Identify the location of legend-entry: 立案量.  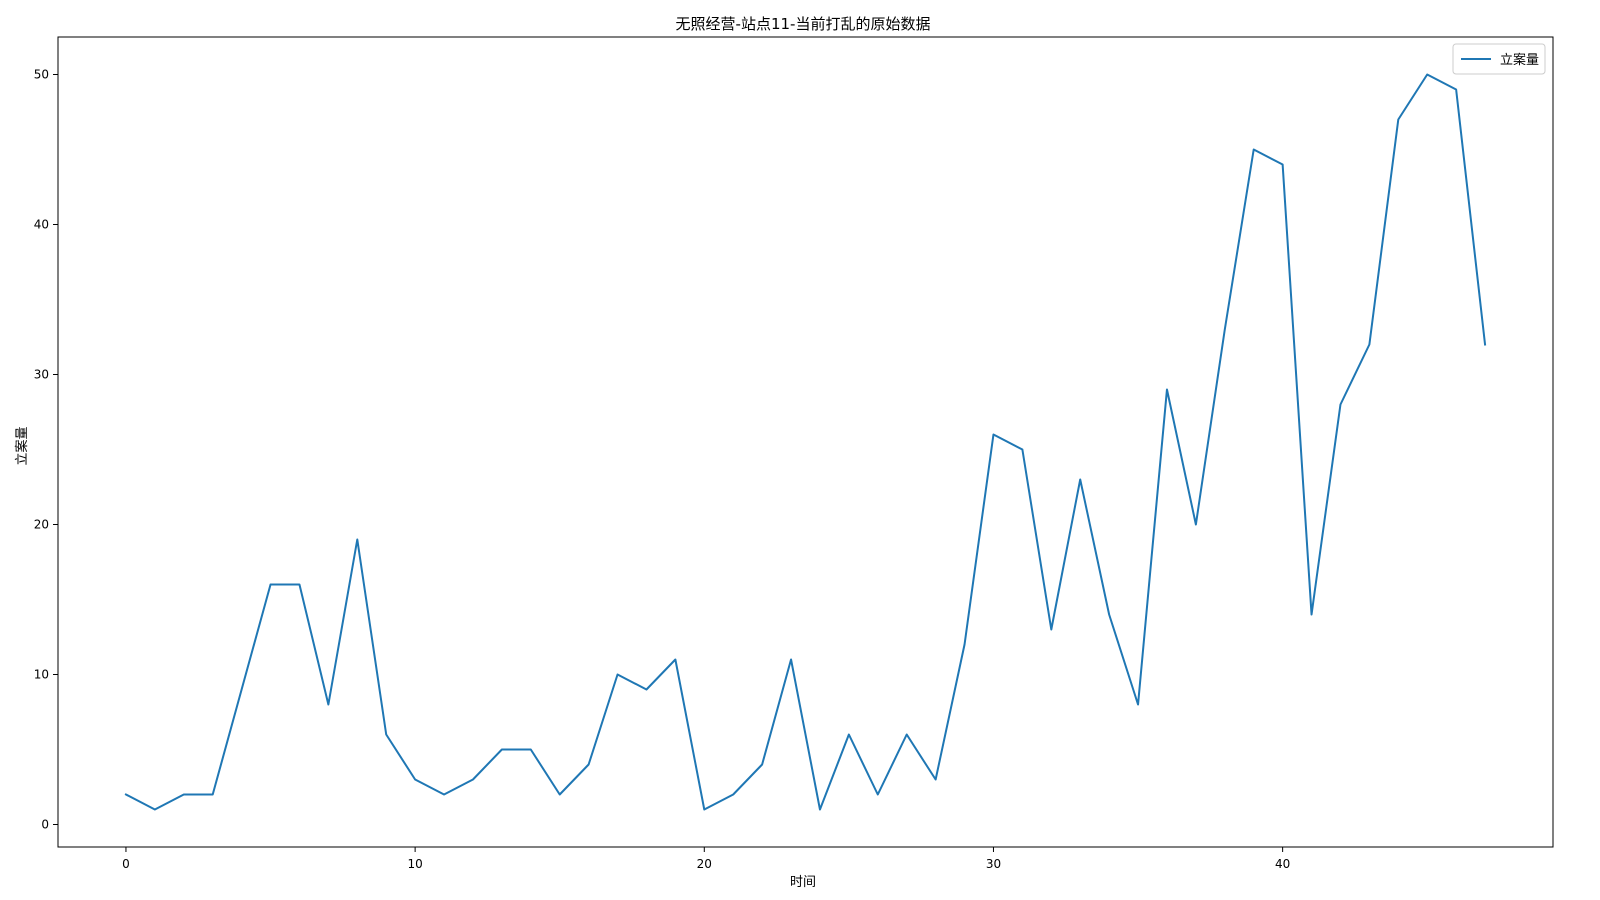
(1519, 60).